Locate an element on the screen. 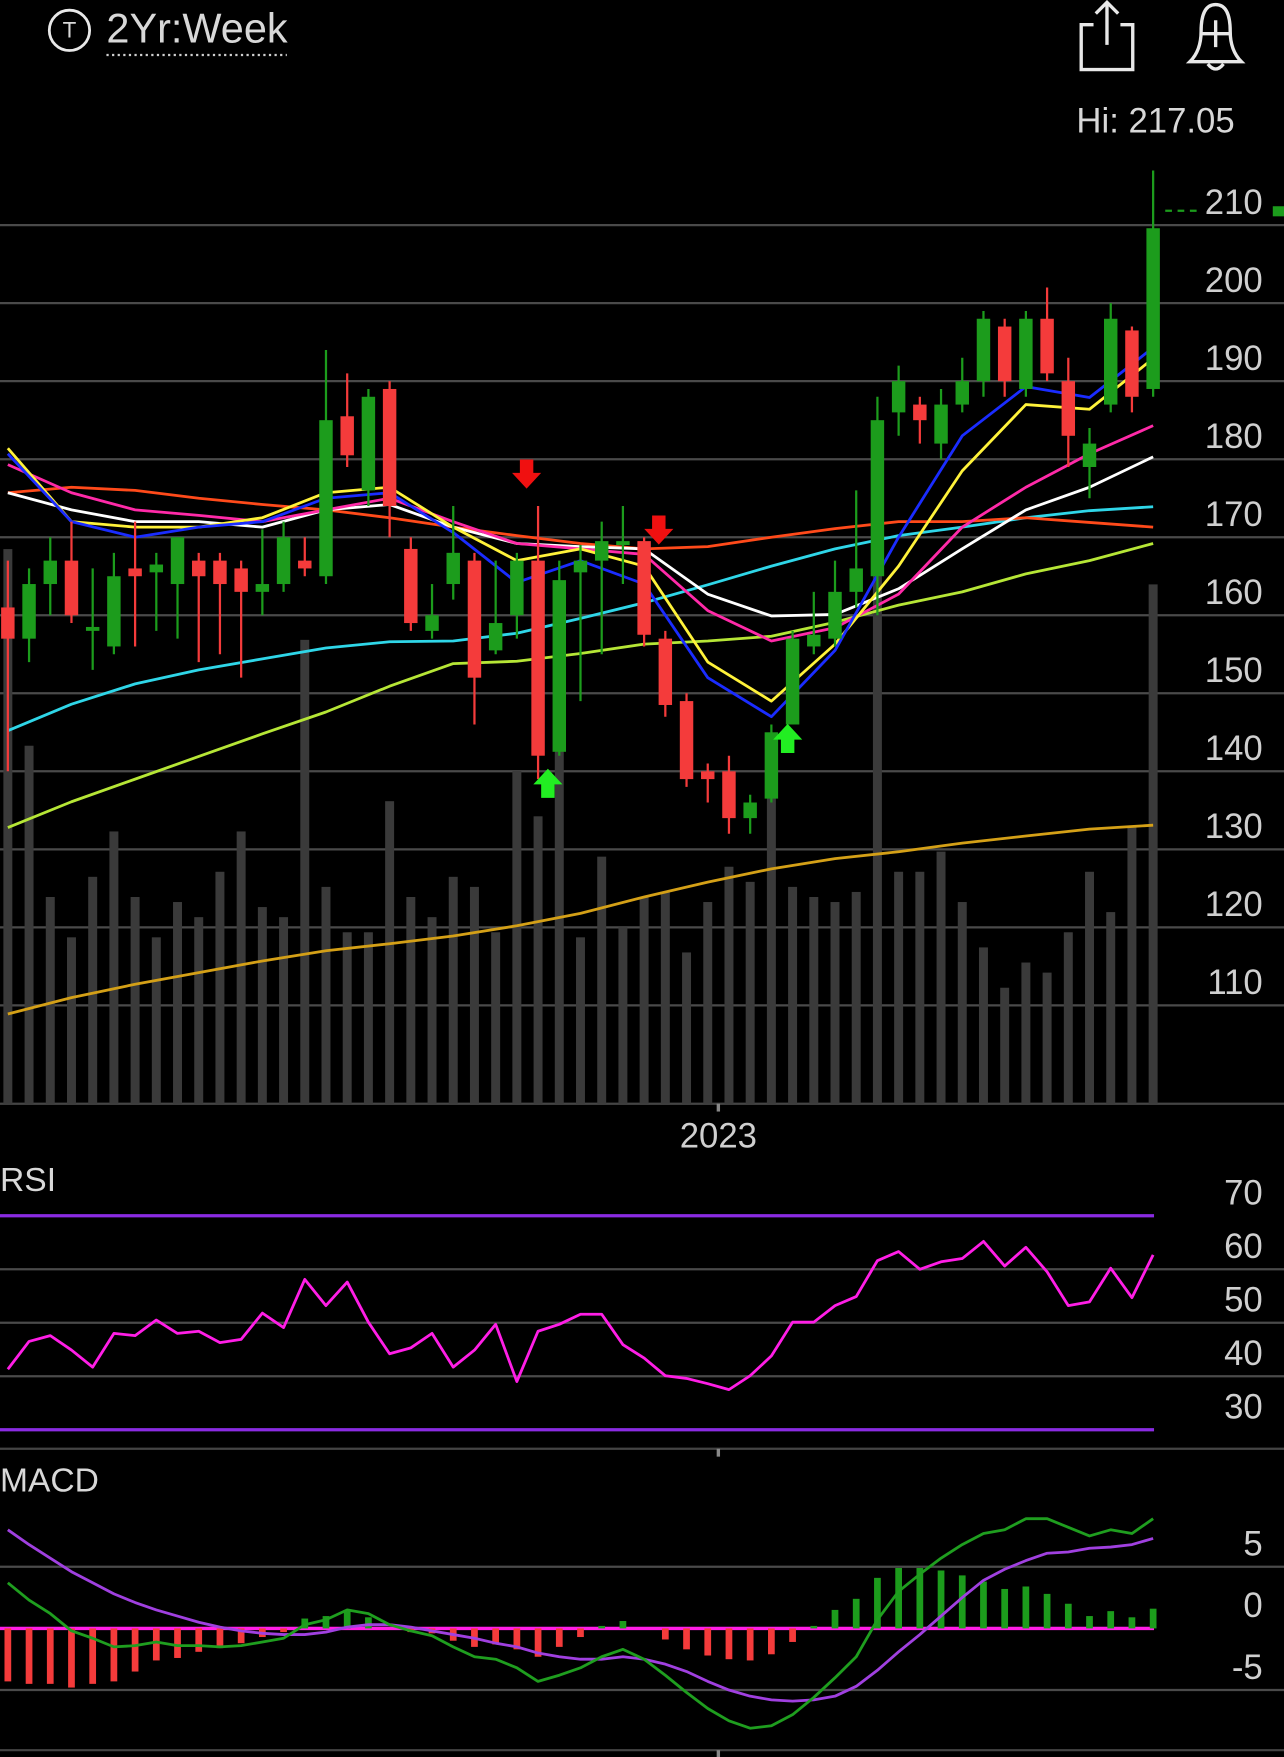 The width and height of the screenshot is (1284, 1757). share-button is located at coordinates (1107, 36).